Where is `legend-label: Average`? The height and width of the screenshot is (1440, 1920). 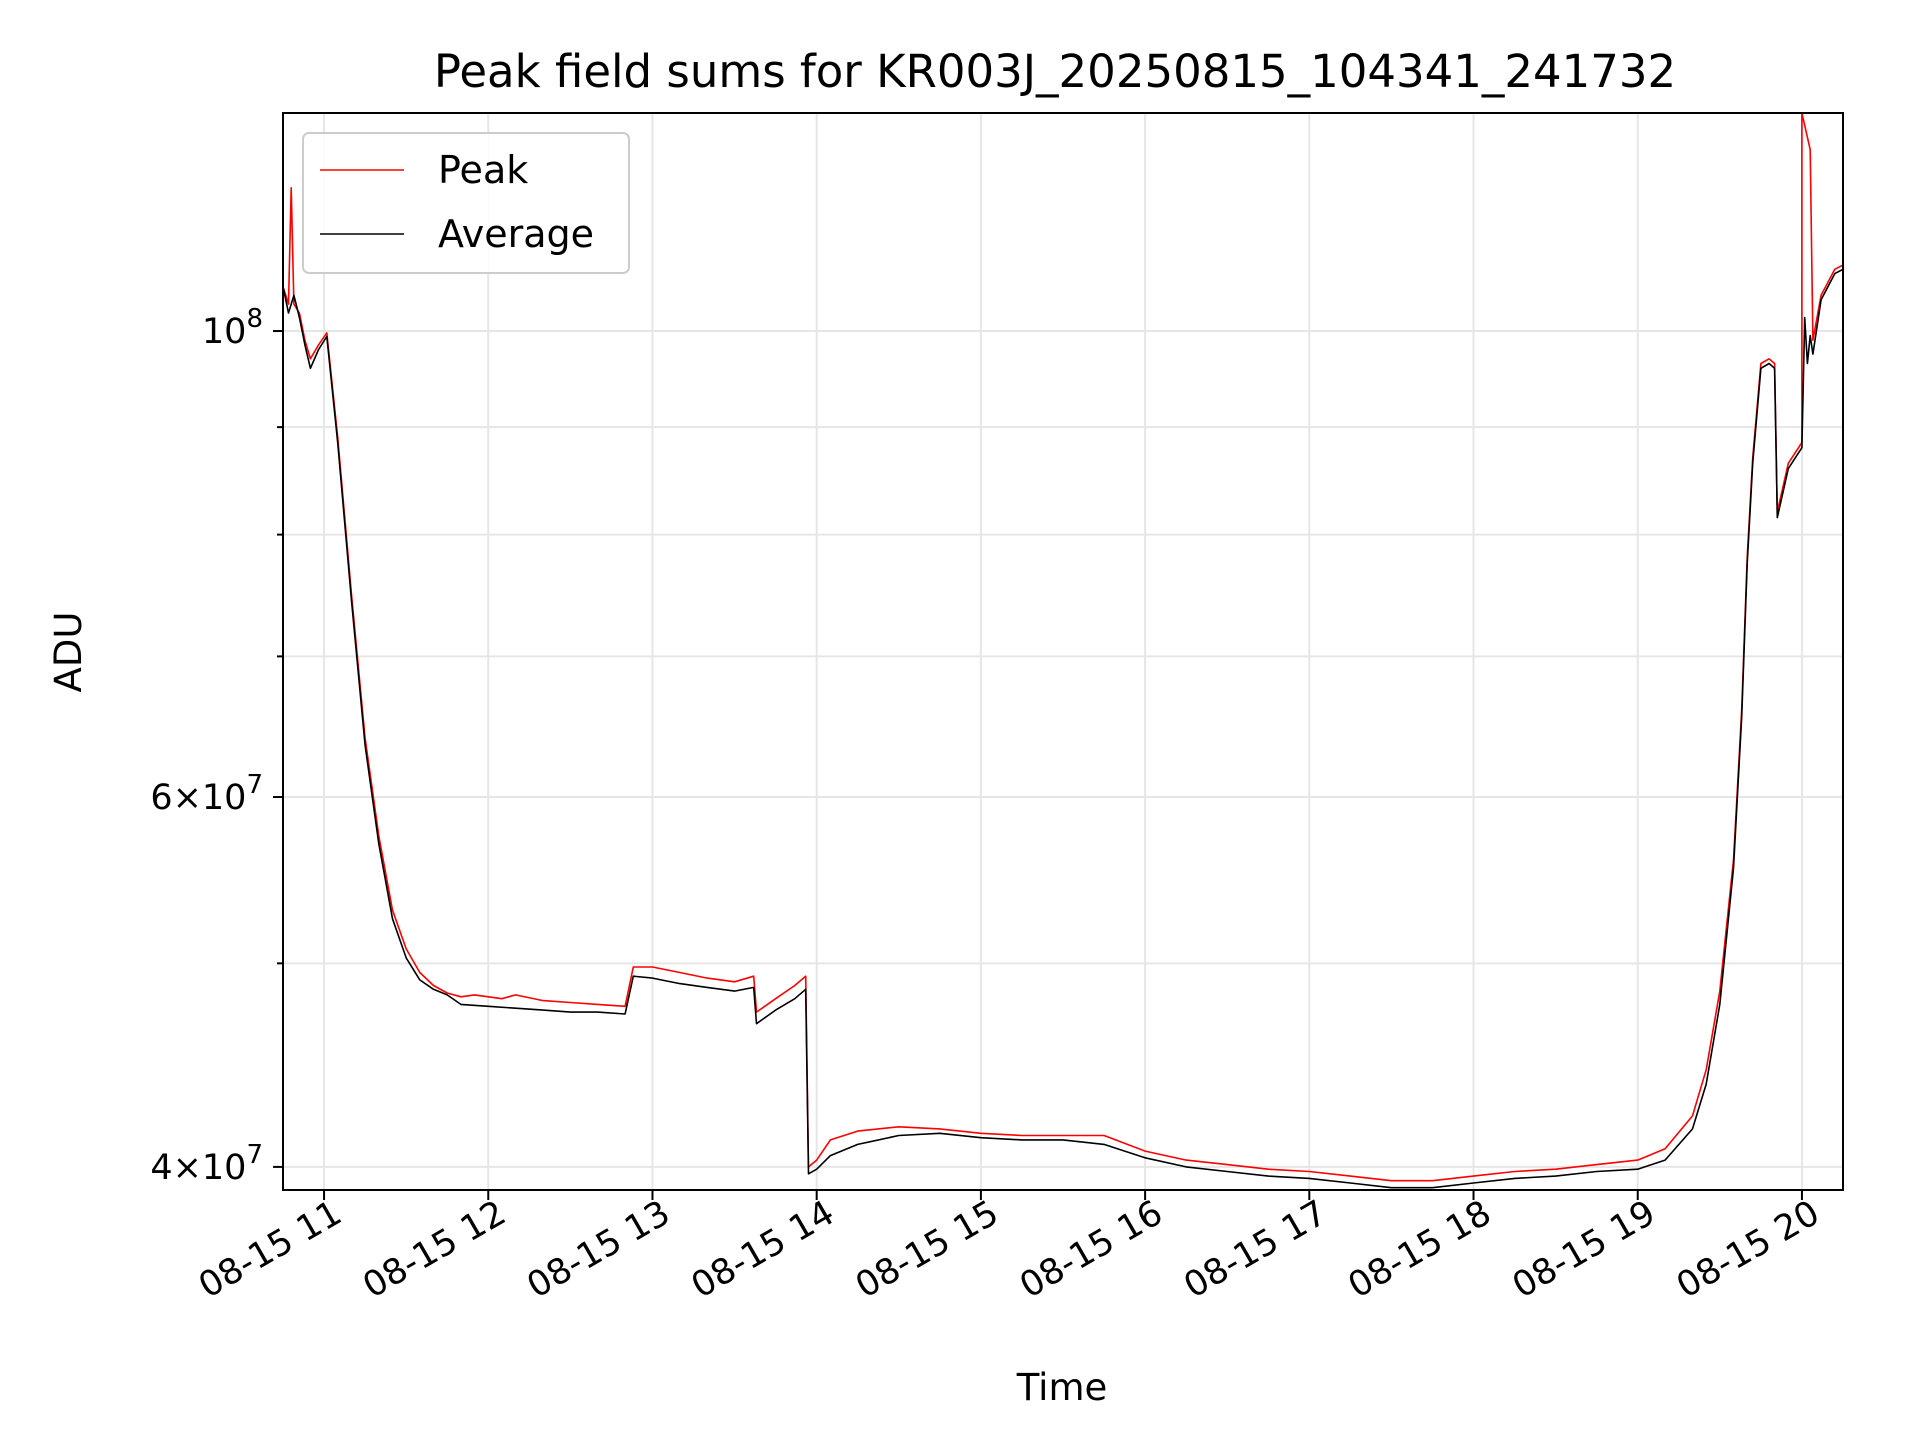
legend-label: Average is located at coordinates (516, 234).